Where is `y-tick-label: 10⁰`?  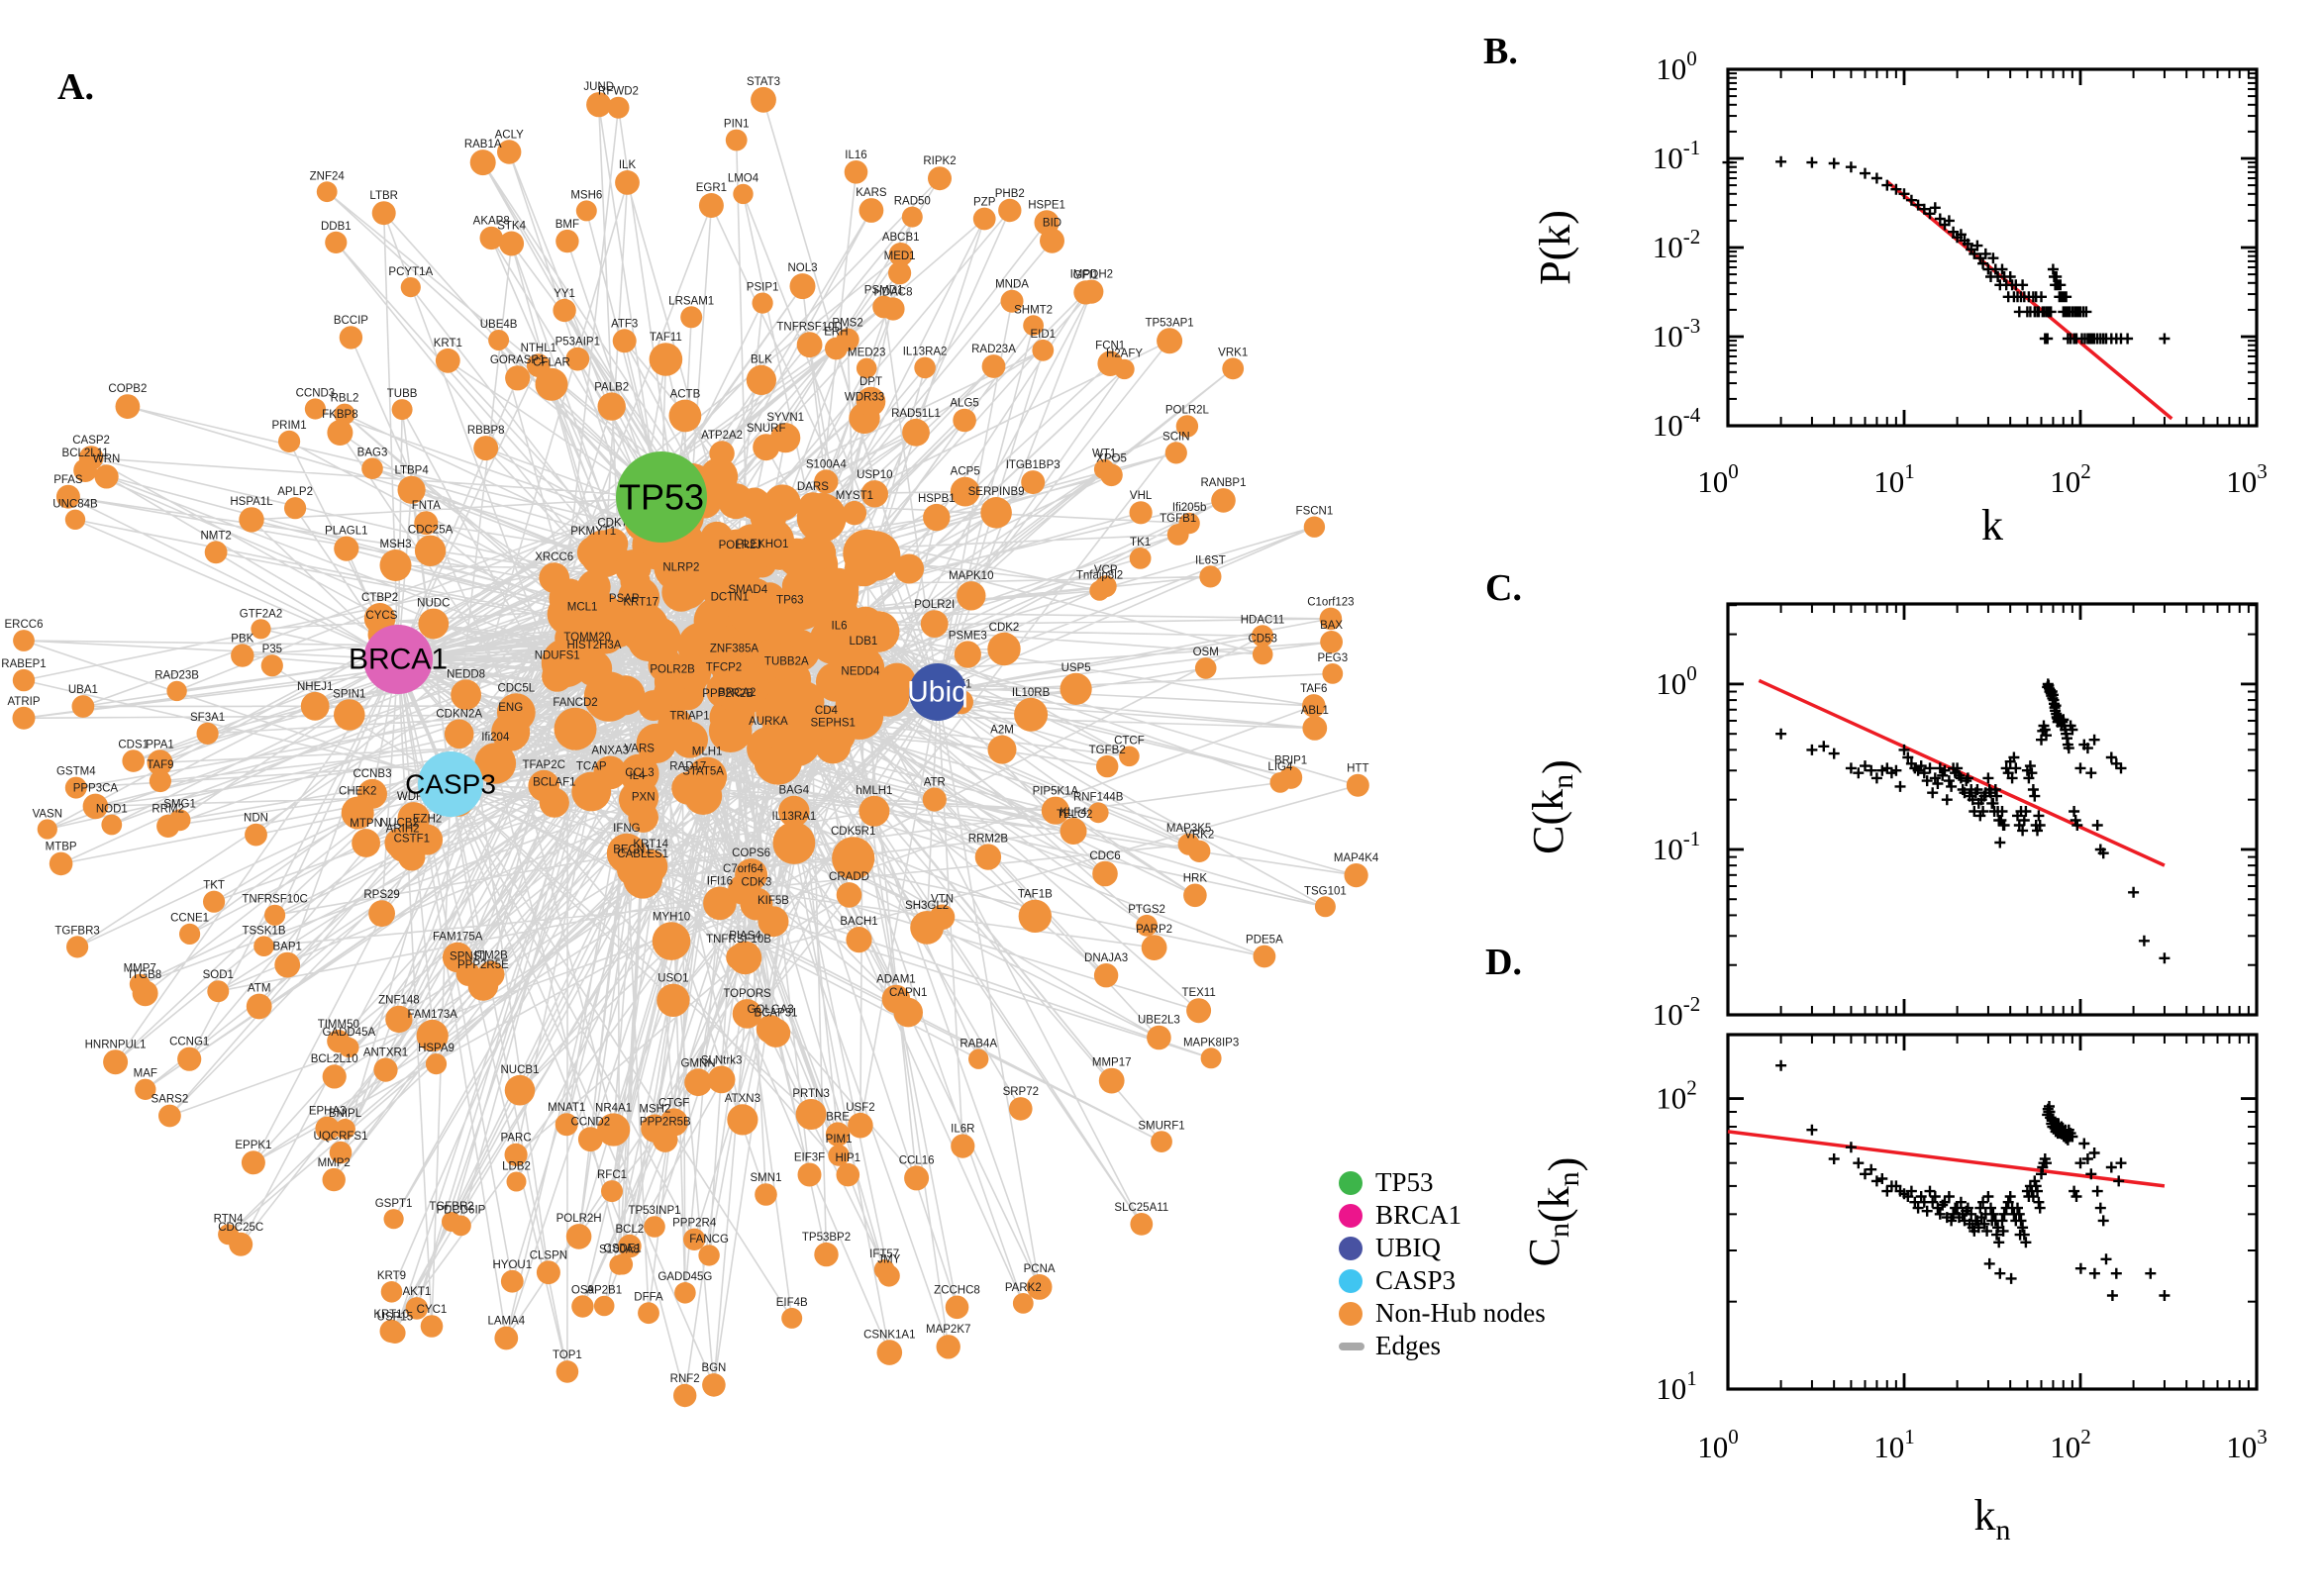 y-tick-label: 10⁰ is located at coordinates (1676, 66).